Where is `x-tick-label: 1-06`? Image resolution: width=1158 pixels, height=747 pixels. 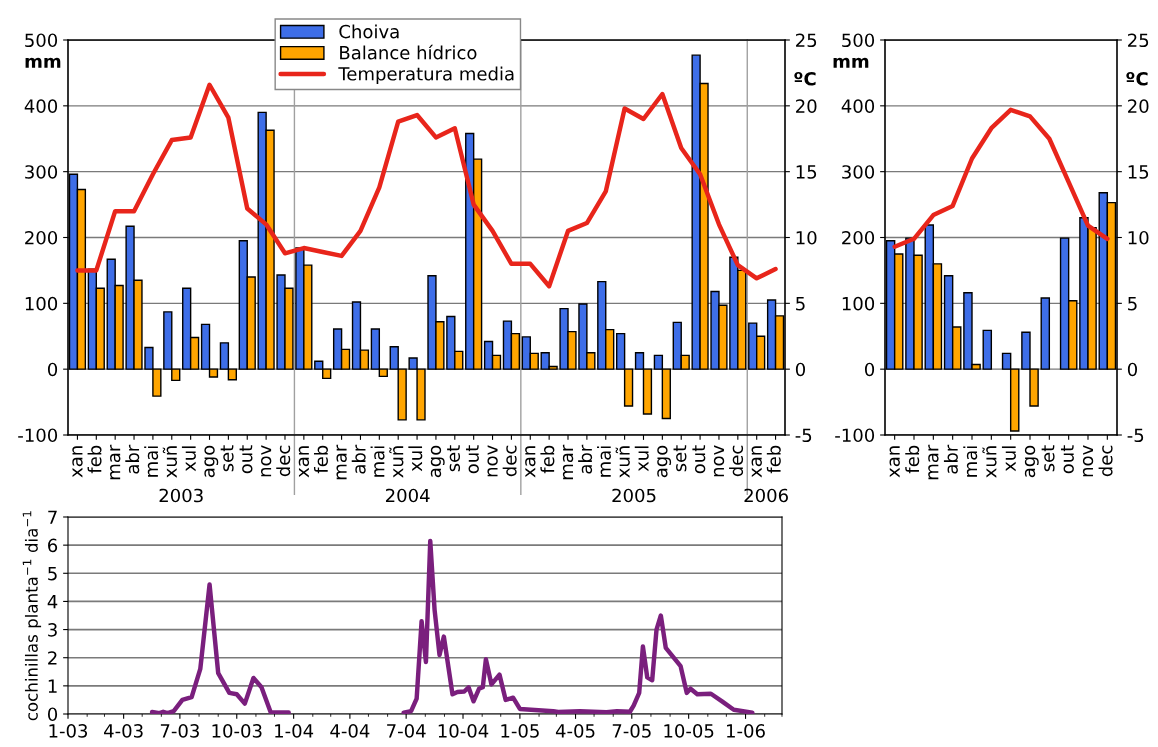 x-tick-label: 1-06 is located at coordinates (746, 731).